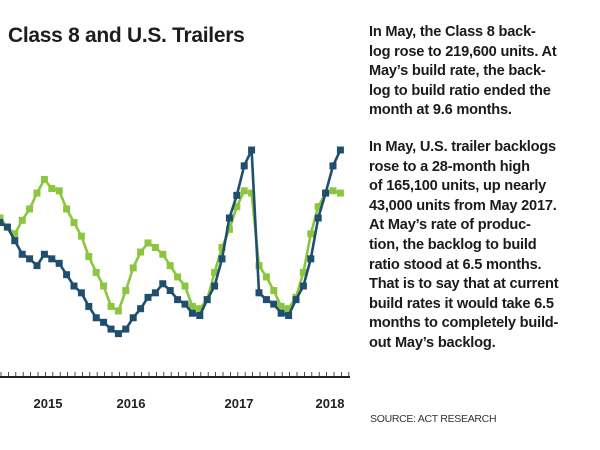 This screenshot has height=450, width=600. Describe the element at coordinates (460, 90) in the screenshot. I see `text-line: log to build ratio ended the` at that location.